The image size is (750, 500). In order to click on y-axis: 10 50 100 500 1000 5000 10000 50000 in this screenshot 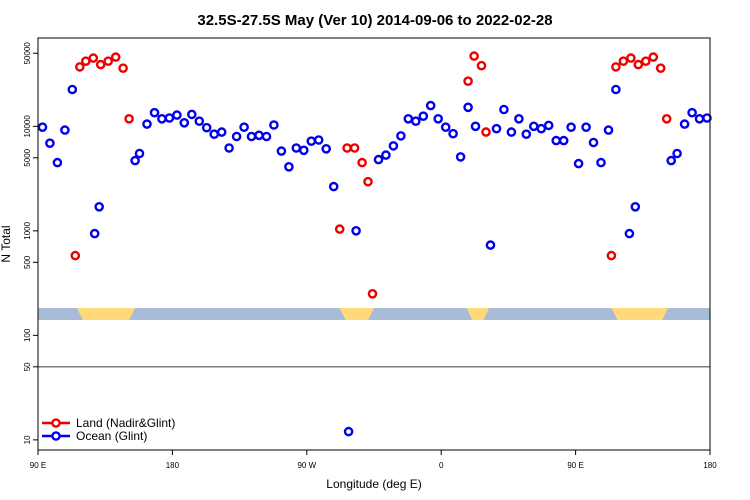, I will do `click(30, 243)`.